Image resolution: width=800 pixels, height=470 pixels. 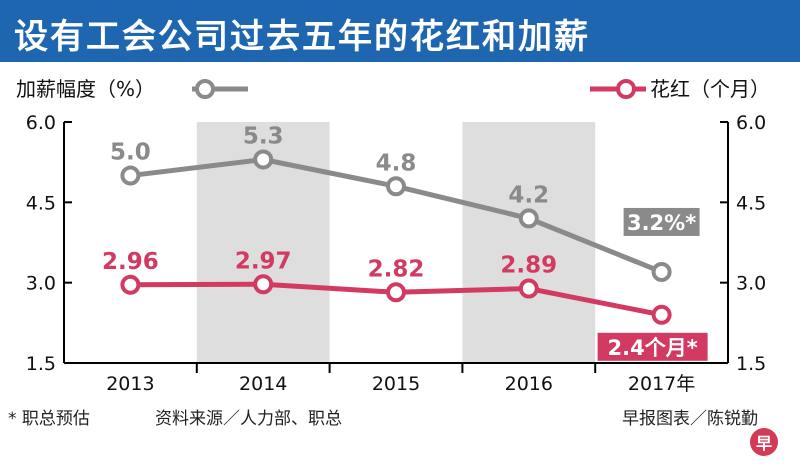 I want to click on data-label: 2.4个月*, so click(x=653, y=348).